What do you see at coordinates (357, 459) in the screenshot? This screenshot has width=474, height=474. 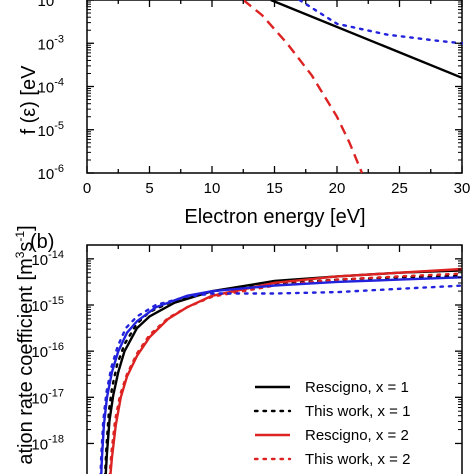 I see `legend-label-3: This work, x = 2` at bounding box center [357, 459].